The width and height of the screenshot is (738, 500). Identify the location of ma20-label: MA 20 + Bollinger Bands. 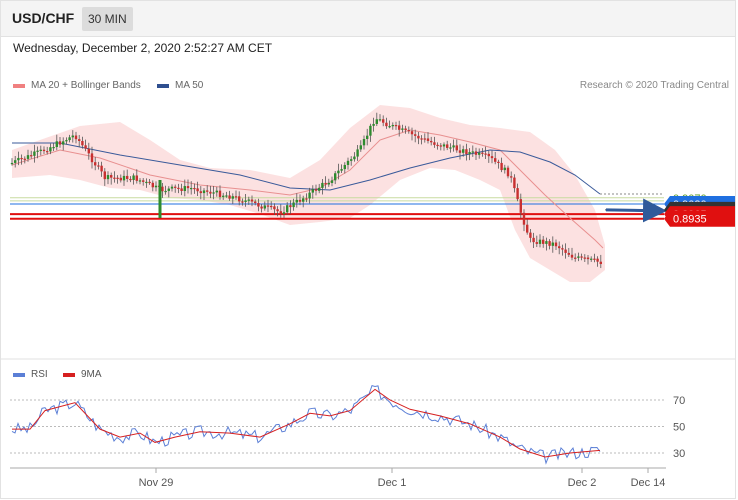
(86, 85).